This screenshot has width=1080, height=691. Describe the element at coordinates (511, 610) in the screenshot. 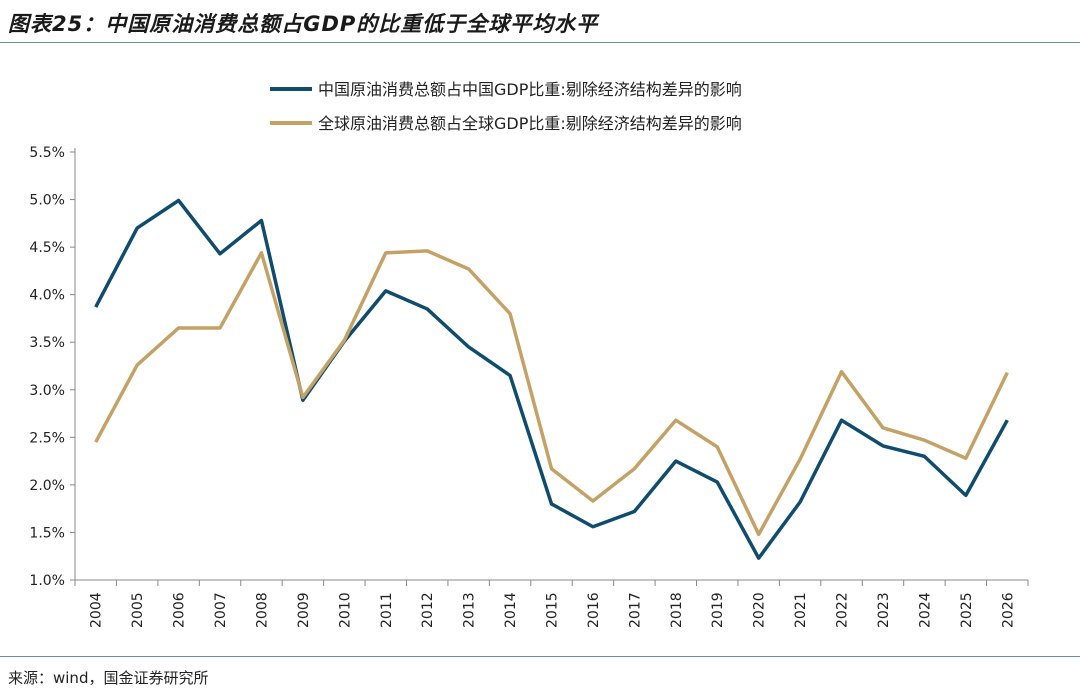

I see `x-tick-label: 2014` at that location.